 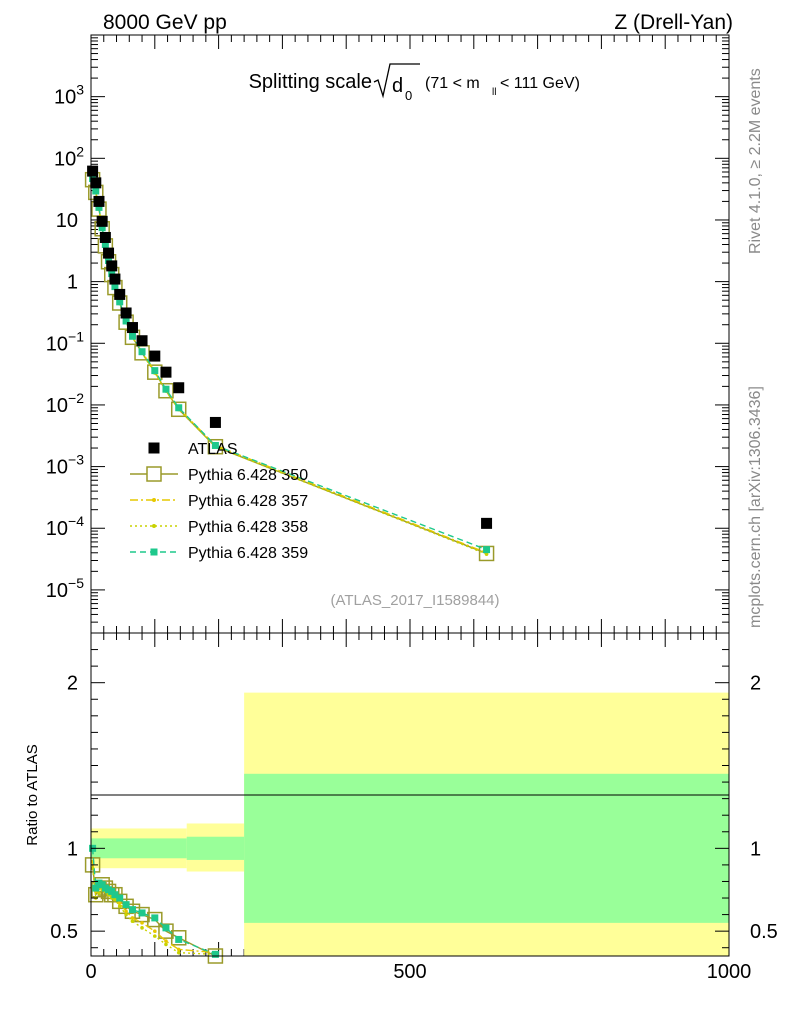 What do you see at coordinates (65, 588) in the screenshot?
I see `y-tick-label: 10⁻⁵` at bounding box center [65, 588].